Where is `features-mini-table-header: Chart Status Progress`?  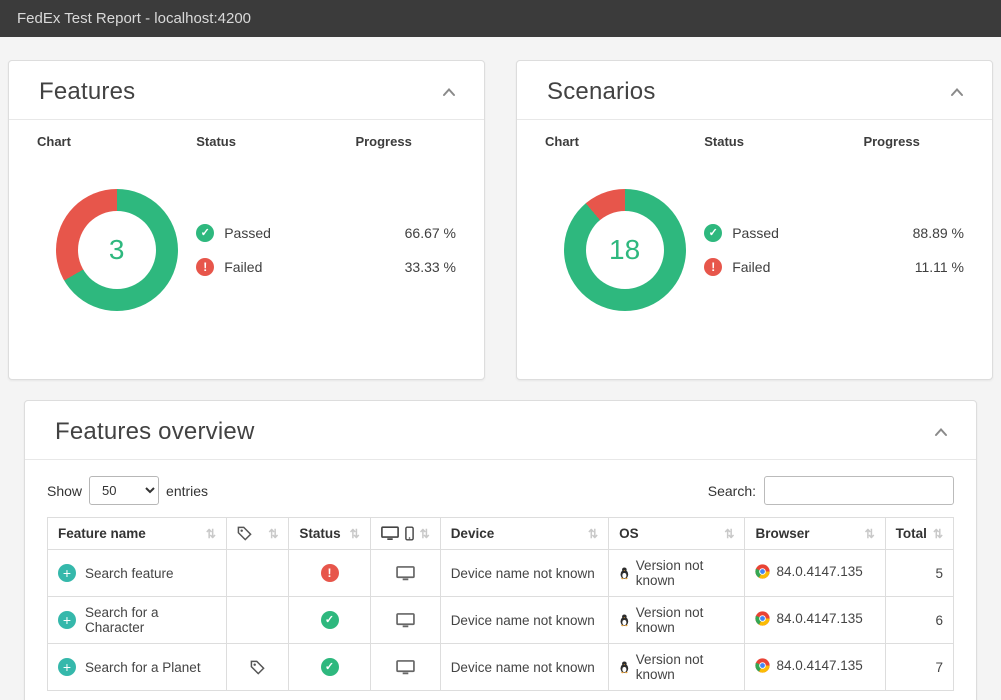
features-mini-table-header: Chart Status Progress is located at coordinates (246, 134).